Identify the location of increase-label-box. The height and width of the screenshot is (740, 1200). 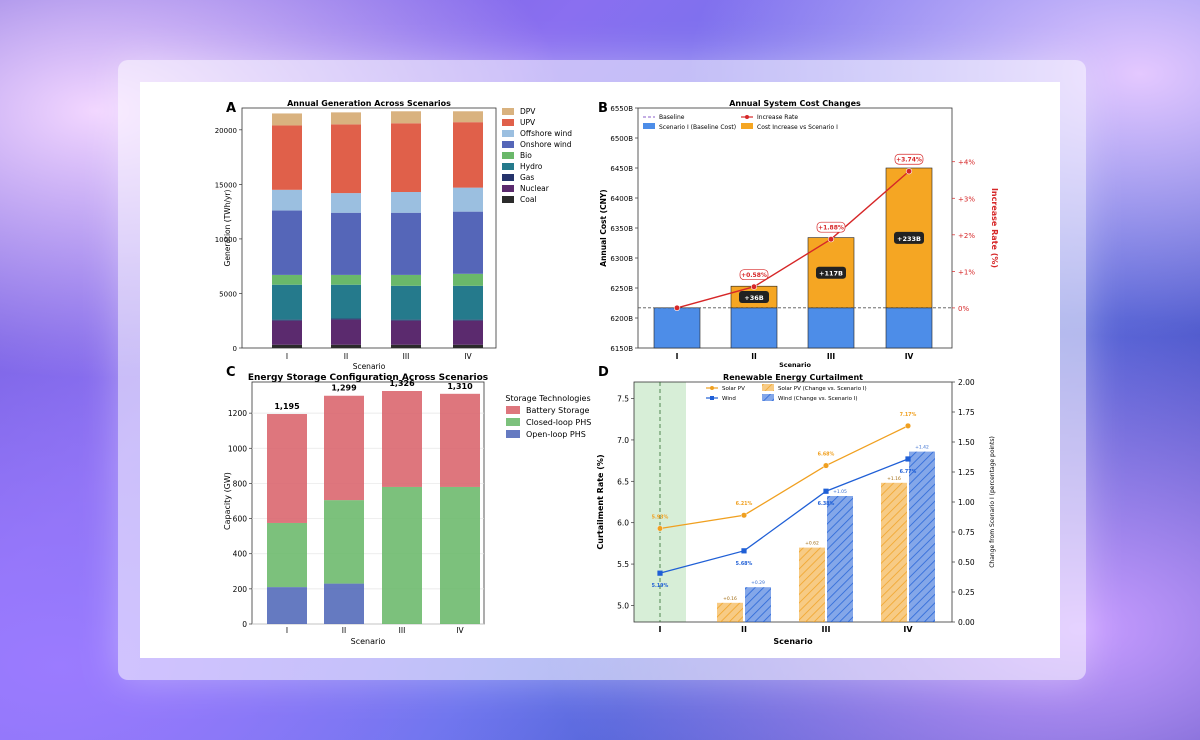
(754, 297).